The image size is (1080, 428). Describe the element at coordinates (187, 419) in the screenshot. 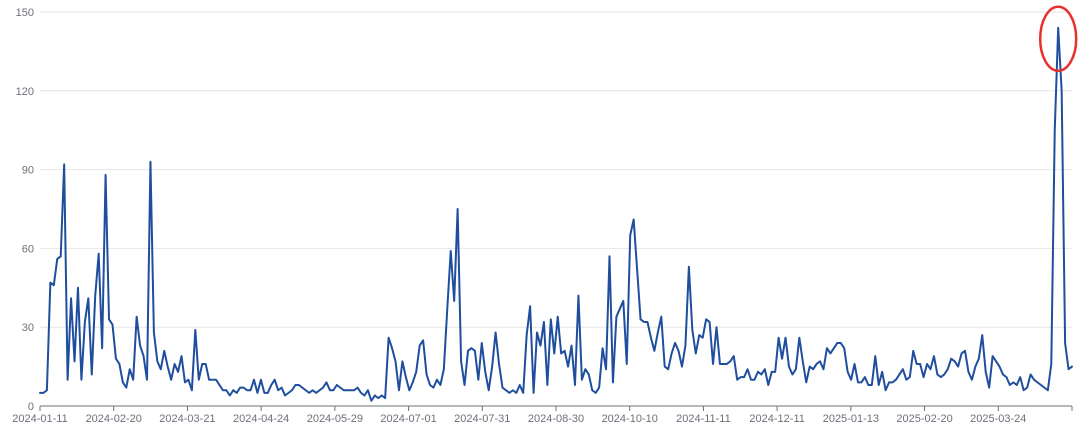

I see `x-tick-label: 2024-03-21` at that location.